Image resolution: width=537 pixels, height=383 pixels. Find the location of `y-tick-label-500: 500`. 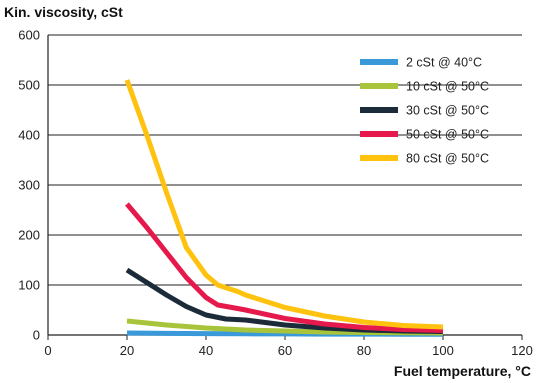

y-tick-label-500: 500 is located at coordinates (29, 85).